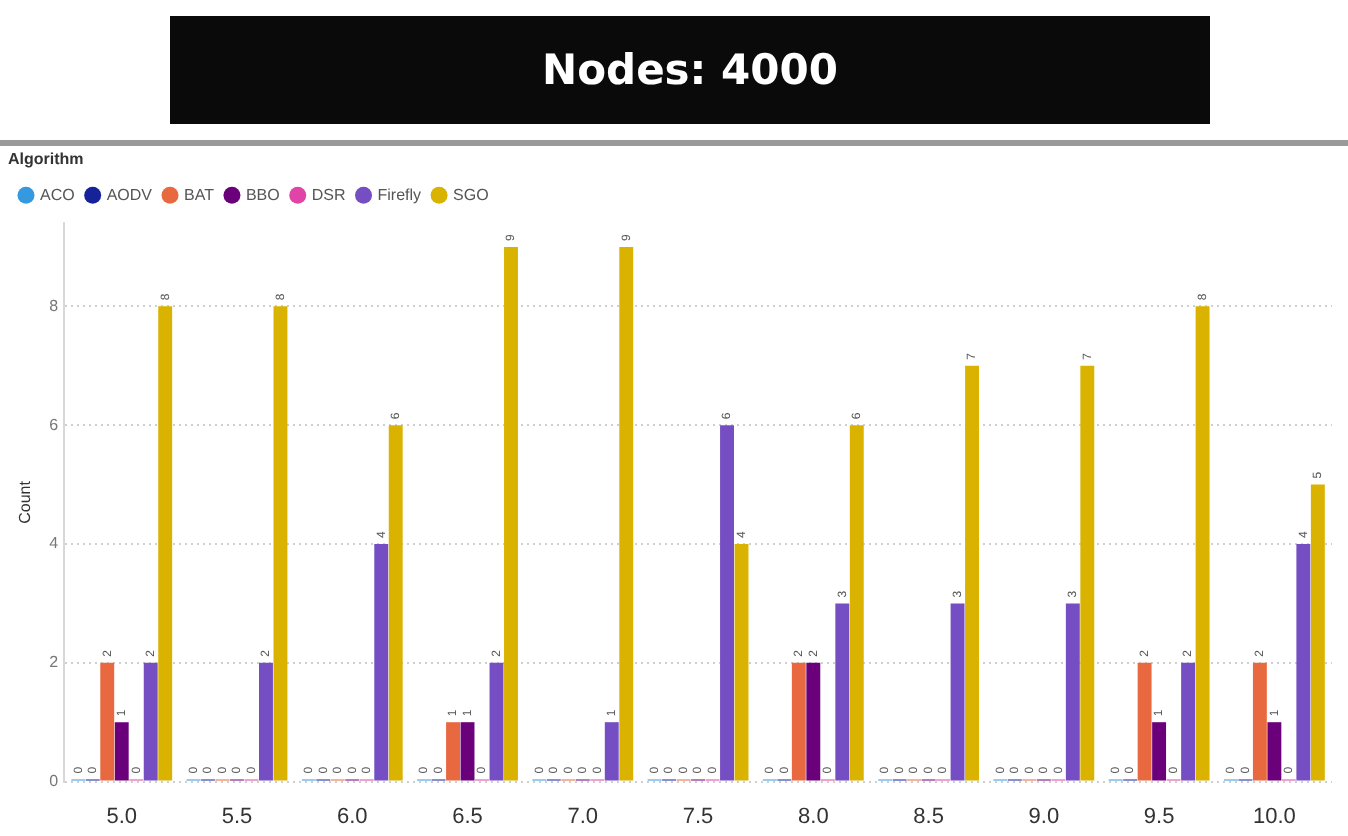 This screenshot has height=836, width=1348. I want to click on legend-label: ACO, so click(57, 194).